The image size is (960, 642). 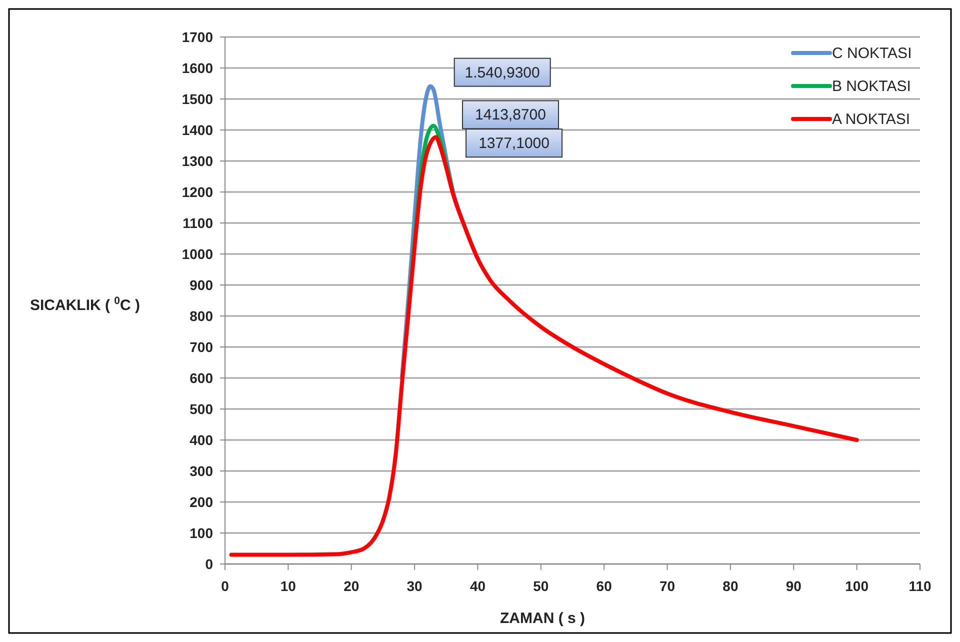 What do you see at coordinates (510, 115) in the screenshot?
I see `annotation: 1413,8700` at bounding box center [510, 115].